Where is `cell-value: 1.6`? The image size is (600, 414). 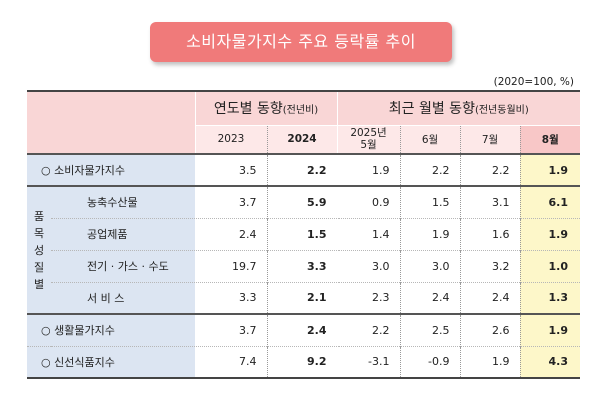
cell-value: 1.6 is located at coordinates (490, 233).